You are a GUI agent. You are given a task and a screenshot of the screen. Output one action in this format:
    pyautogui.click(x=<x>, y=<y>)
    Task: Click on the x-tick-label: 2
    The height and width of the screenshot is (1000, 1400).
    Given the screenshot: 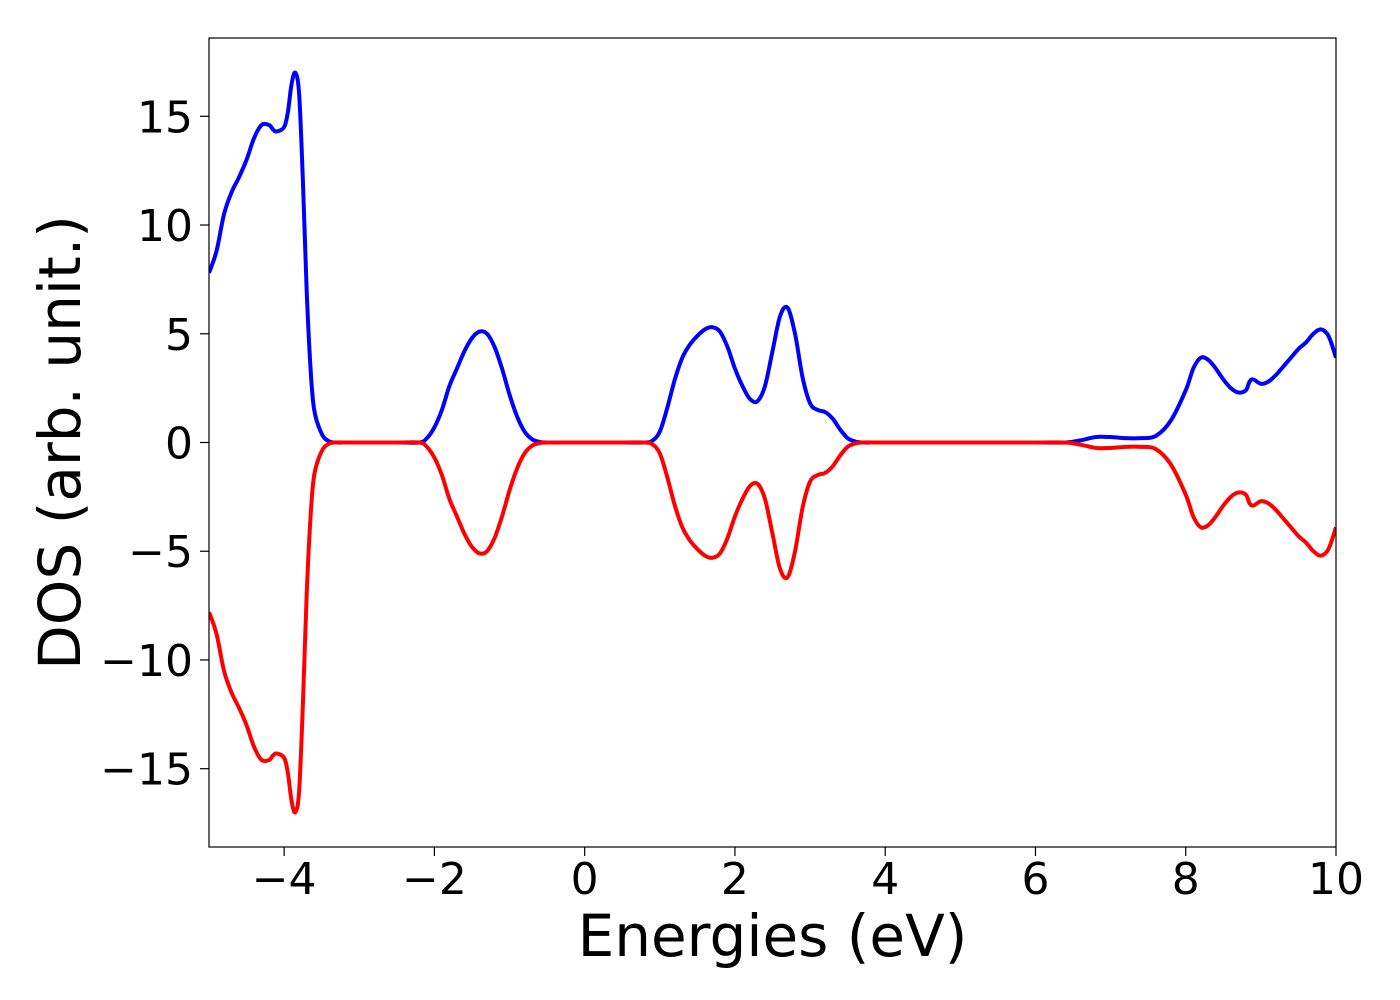 What is the action you would take?
    pyautogui.click(x=735, y=879)
    